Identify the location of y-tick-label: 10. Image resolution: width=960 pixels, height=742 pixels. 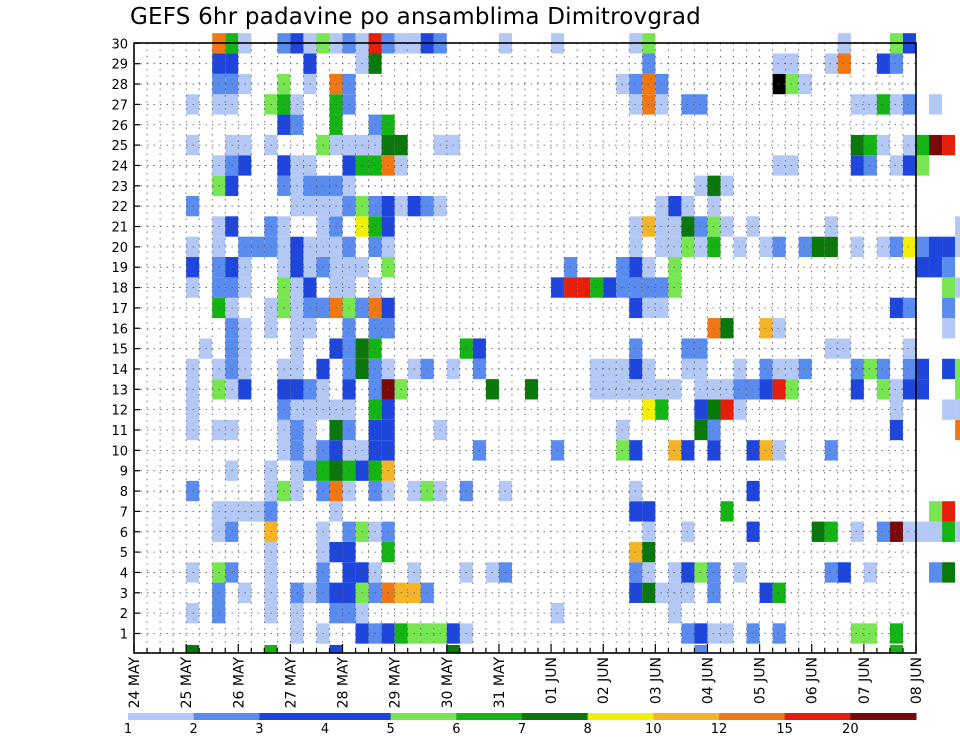
(119, 451).